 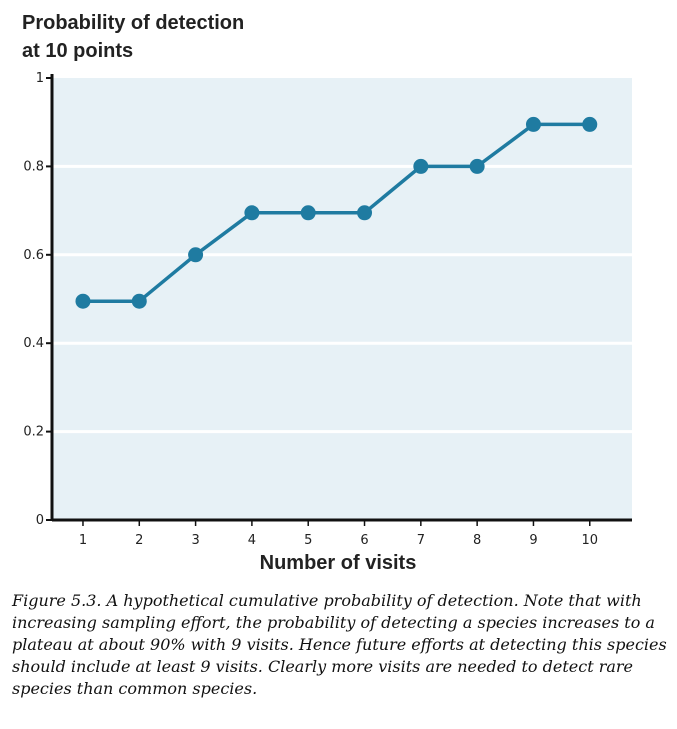 I want to click on y-tick-label: 0.6, so click(x=33, y=255).